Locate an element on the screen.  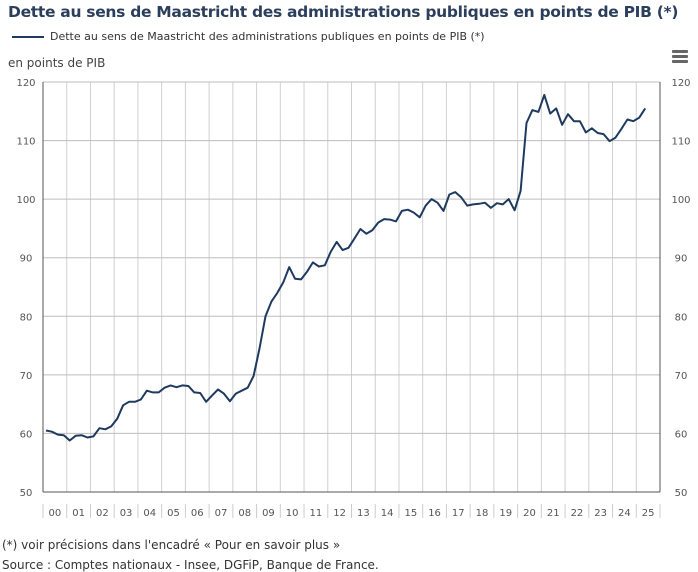
x-tick-label: 09 is located at coordinates (268, 513).